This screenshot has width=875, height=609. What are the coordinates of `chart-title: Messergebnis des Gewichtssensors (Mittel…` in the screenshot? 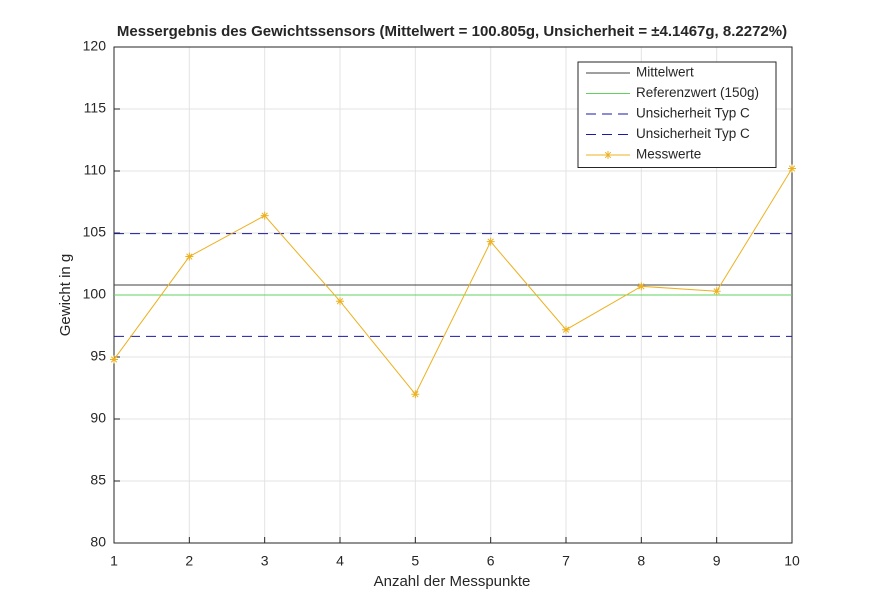 It's located at (452, 31).